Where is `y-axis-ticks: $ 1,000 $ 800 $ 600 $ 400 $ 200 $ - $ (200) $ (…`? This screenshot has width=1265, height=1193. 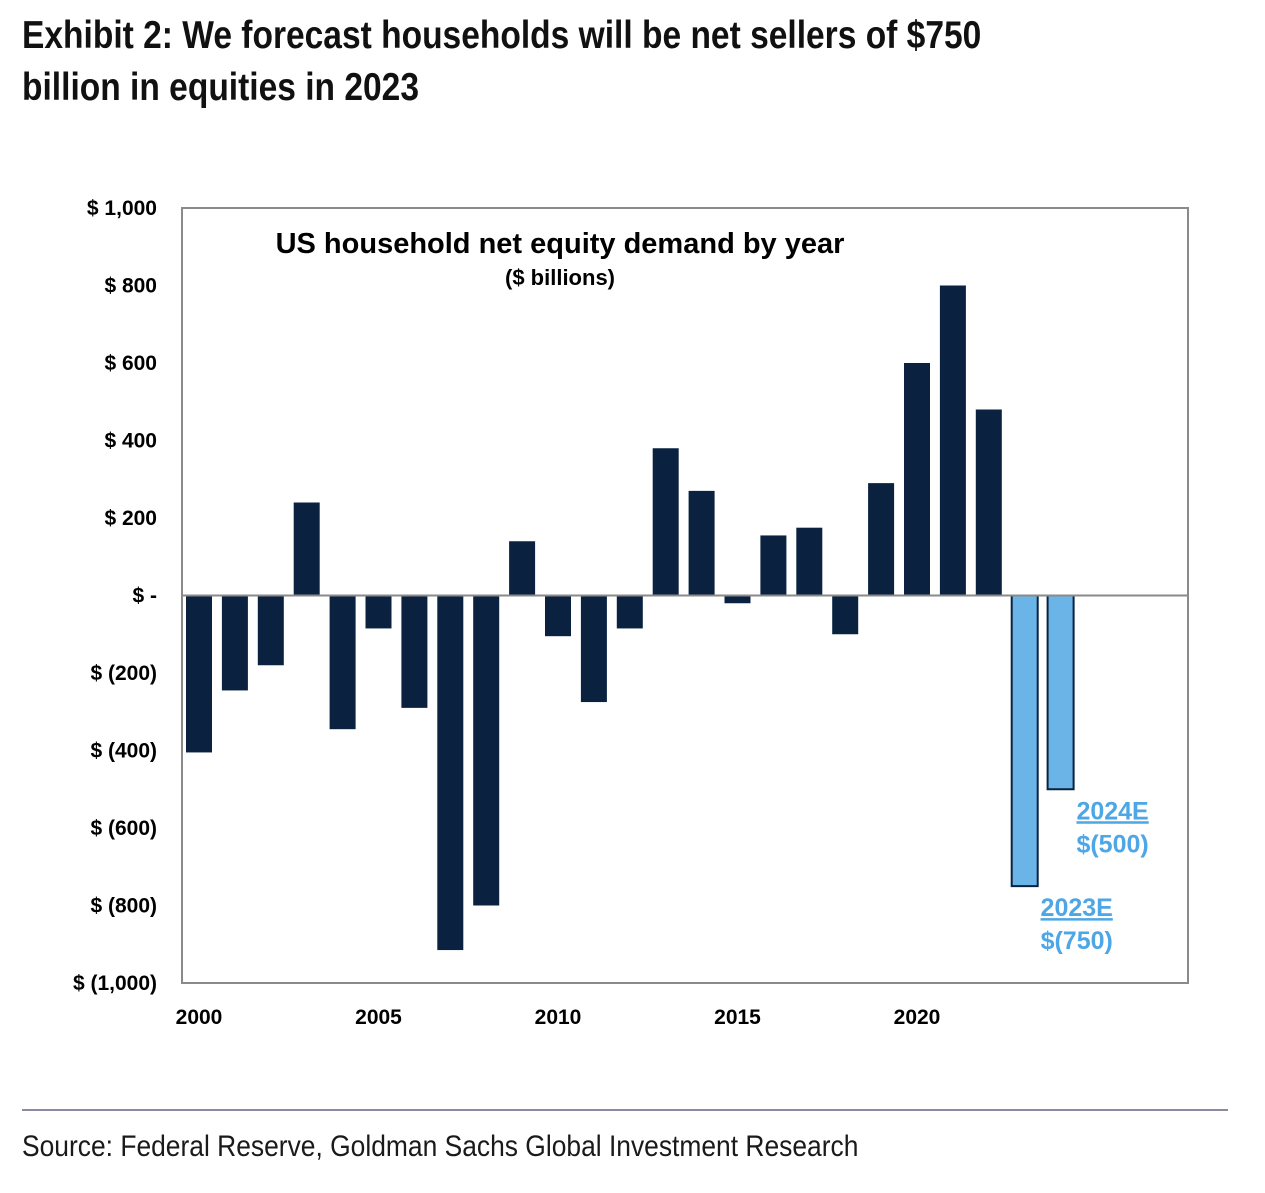 y-axis-ticks: $ 1,000 $ 800 $ 600 $ 400 $ 200 $ - $ (200) $ (… is located at coordinates (115, 596).